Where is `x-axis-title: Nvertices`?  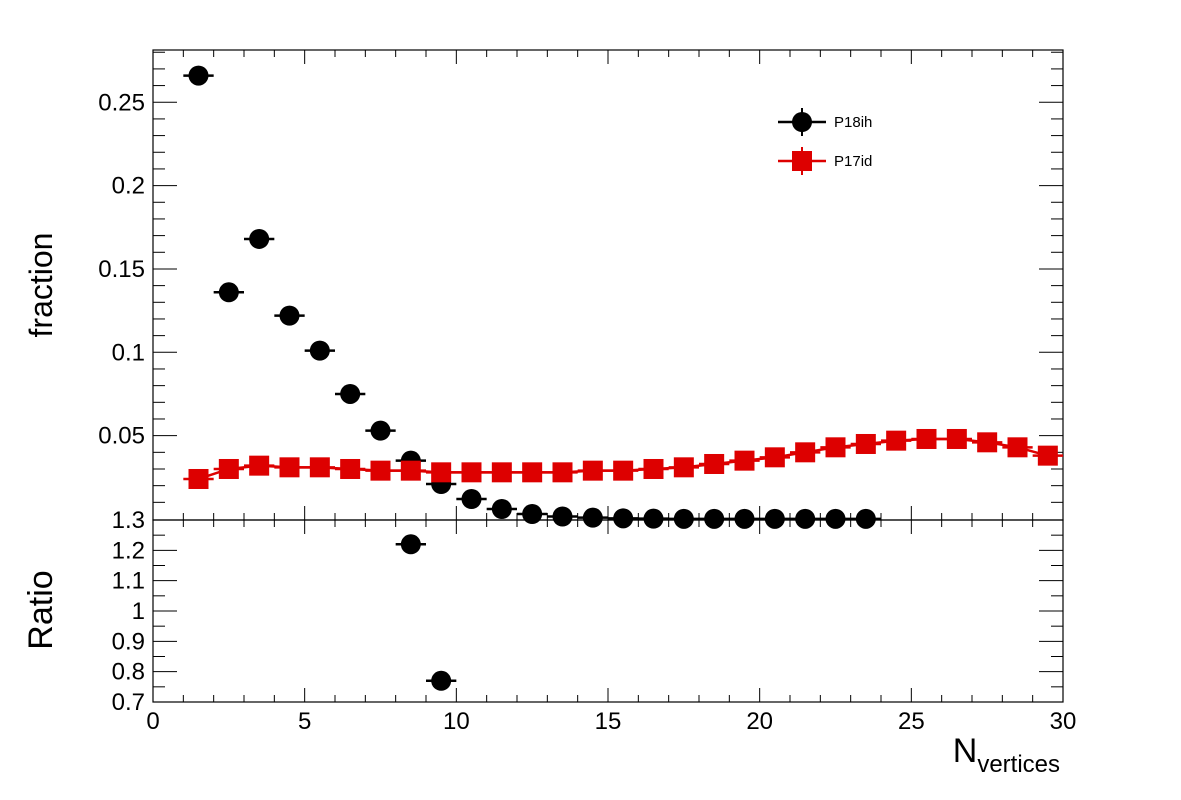
x-axis-title: Nvertices is located at coordinates (1006, 755).